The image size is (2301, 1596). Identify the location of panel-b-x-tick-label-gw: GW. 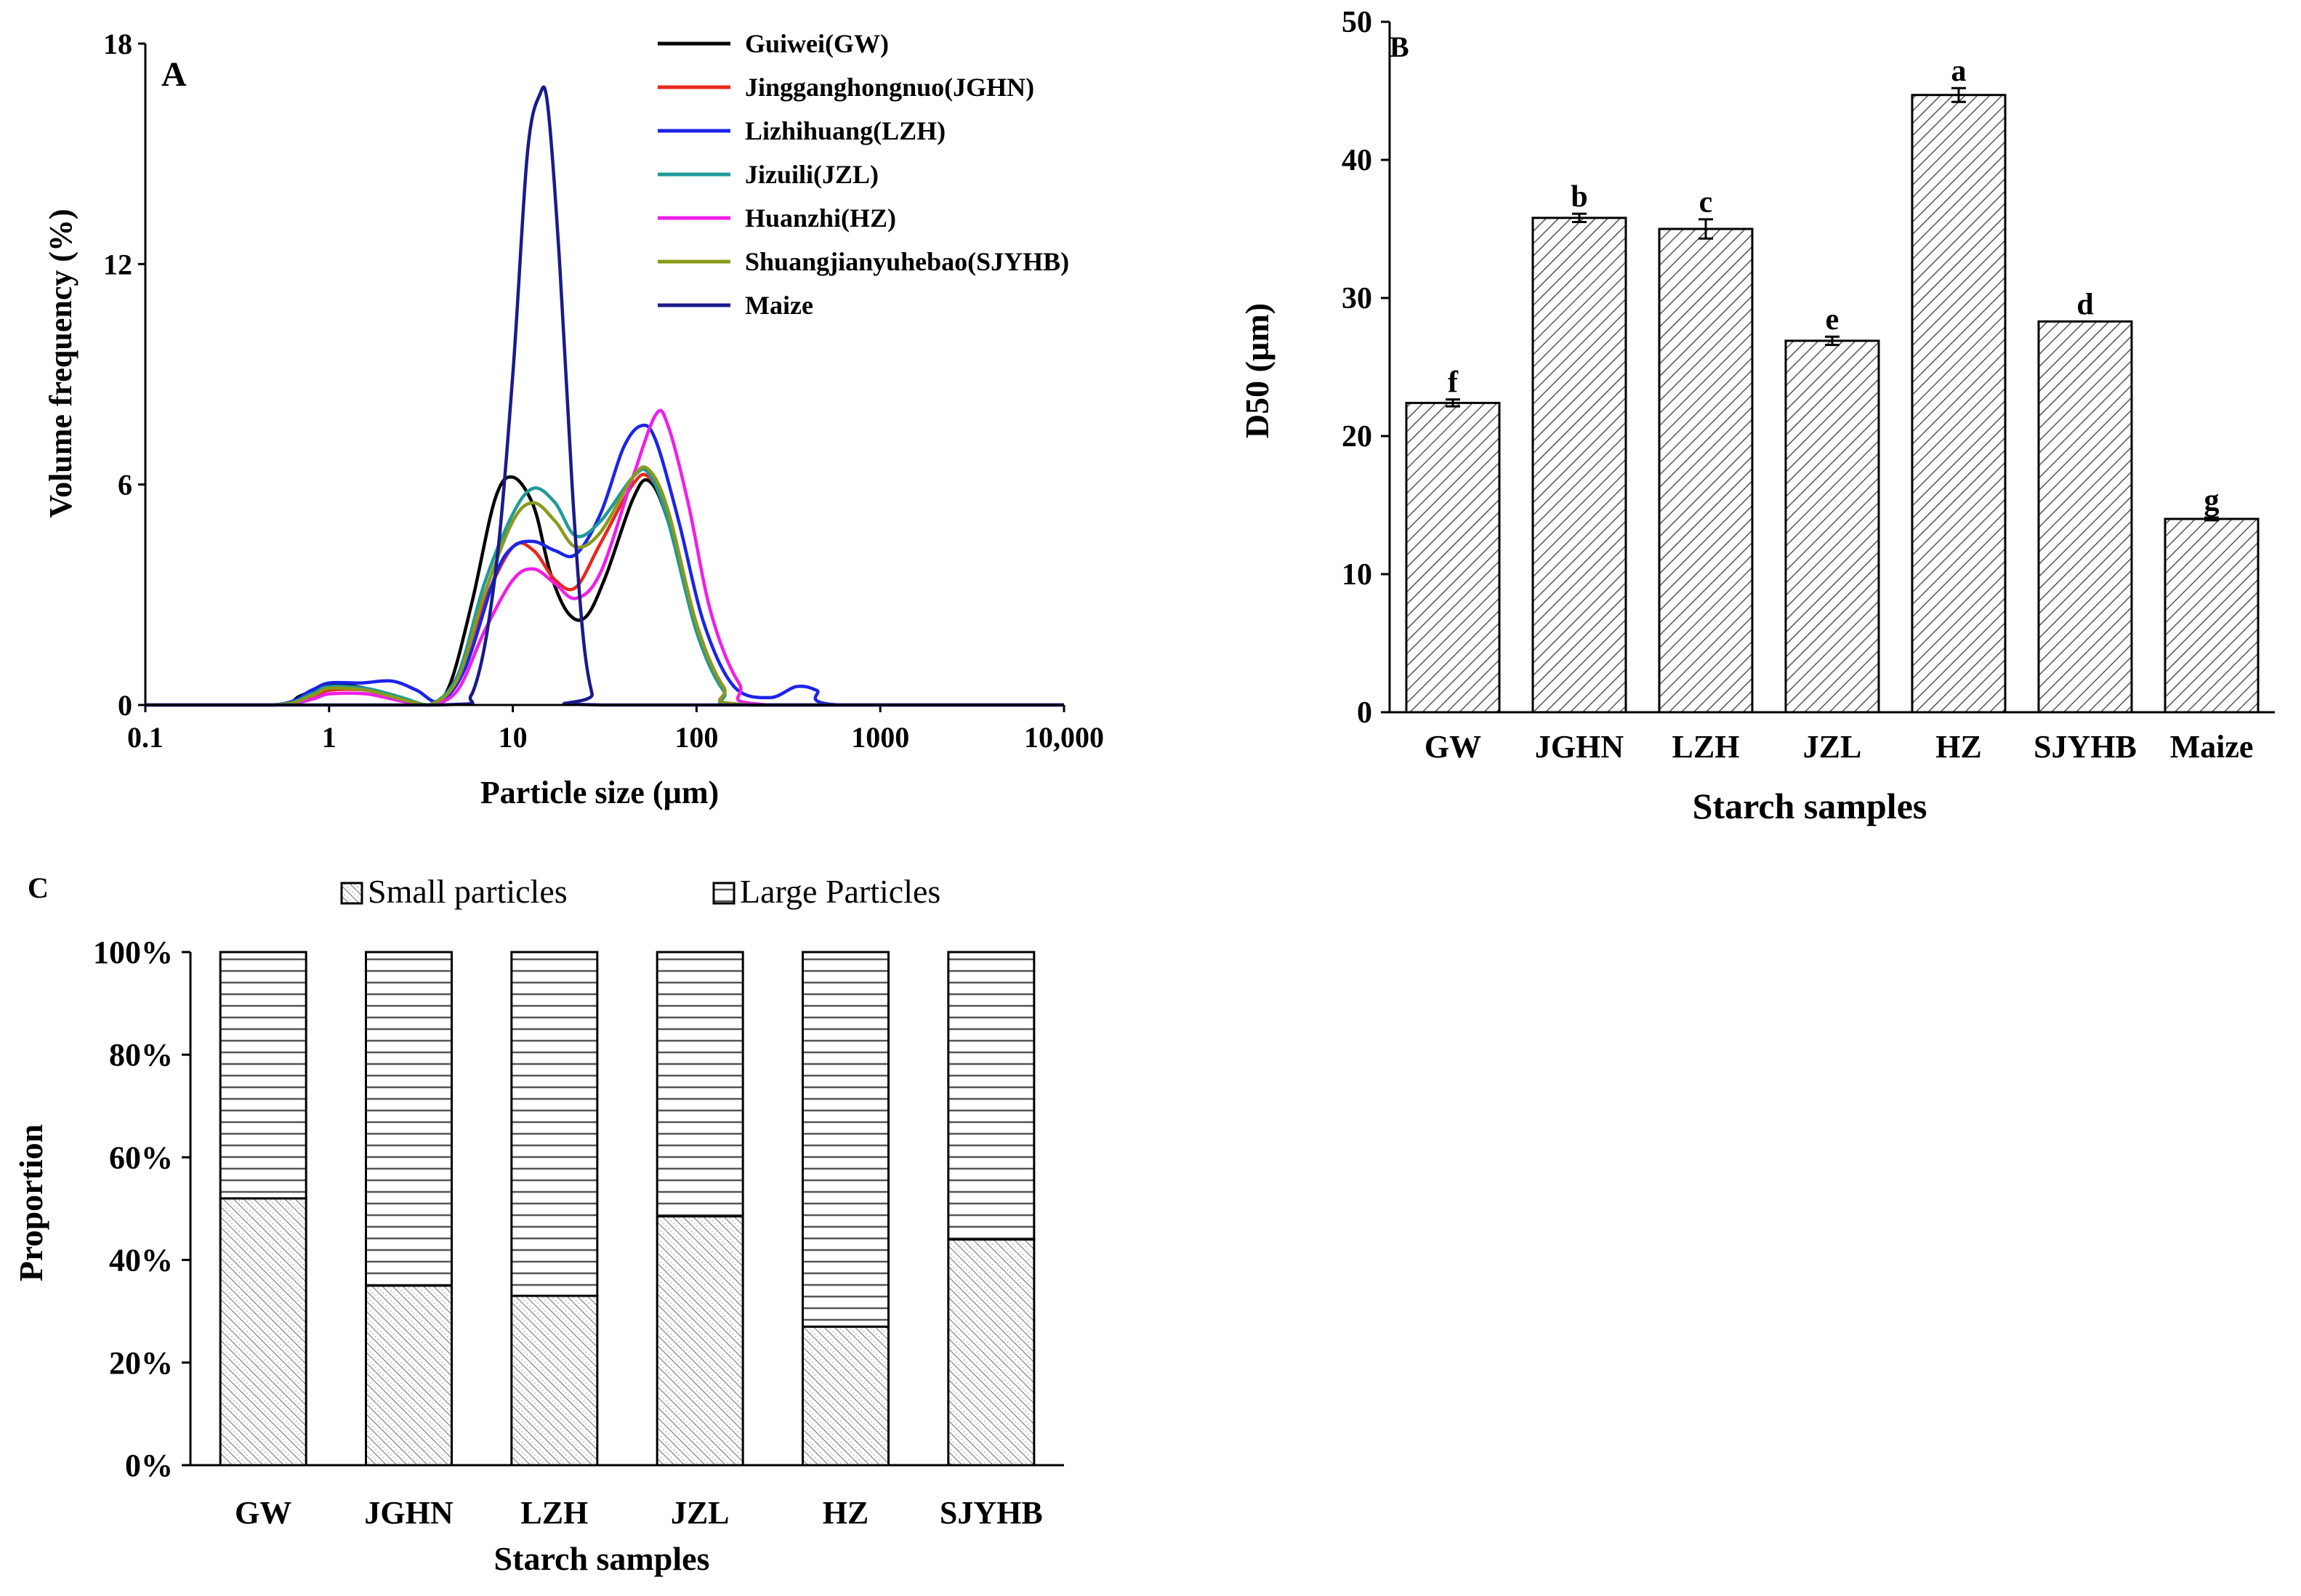
(1452, 747).